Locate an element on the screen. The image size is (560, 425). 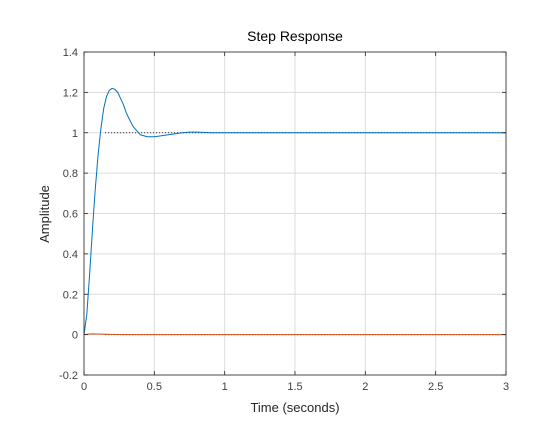
y-tick-labels: -0.2 0 0.2 0.4 0.6 0.8 1 1.2 1.4 is located at coordinates (68, 214).